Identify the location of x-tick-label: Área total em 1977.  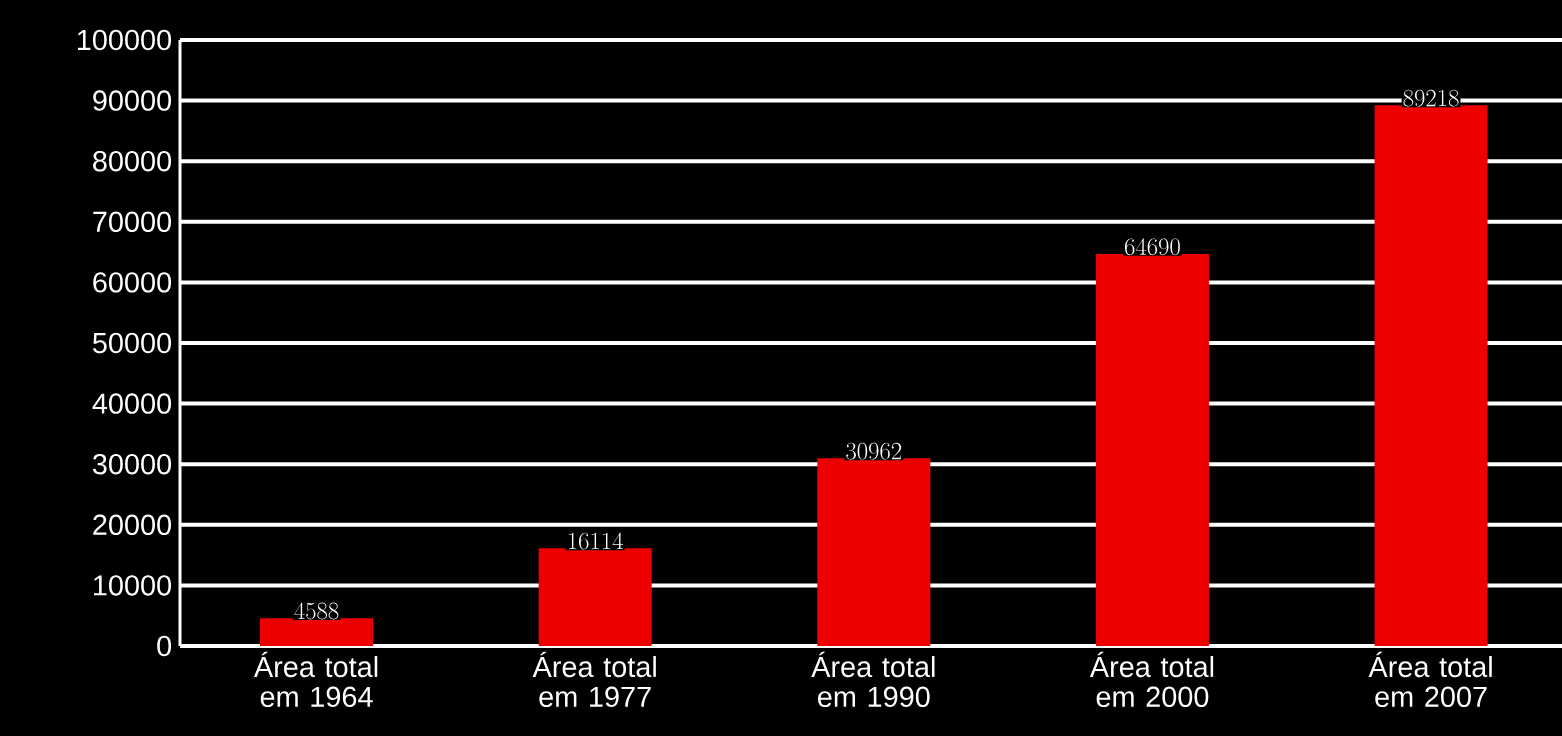
(594, 679).